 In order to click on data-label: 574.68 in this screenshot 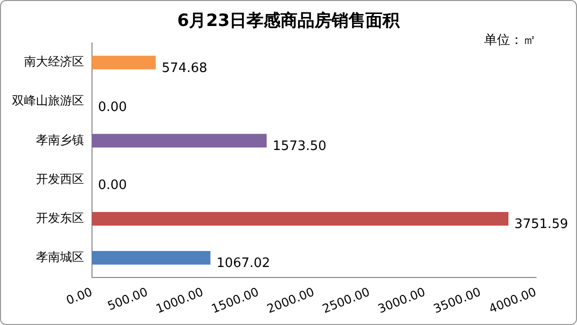, I will do `click(185, 68)`.